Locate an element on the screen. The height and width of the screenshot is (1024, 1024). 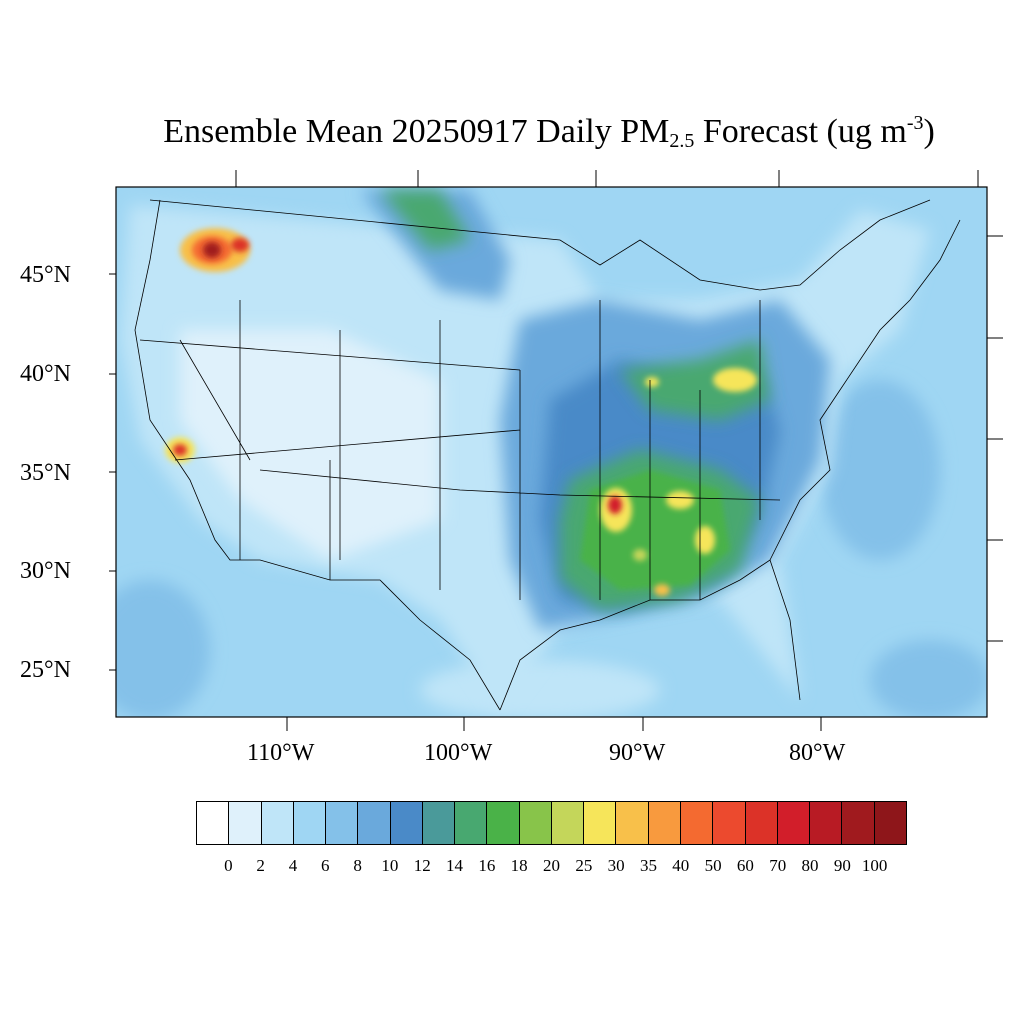
lat-label-35: 35°N is located at coordinates (45, 473).